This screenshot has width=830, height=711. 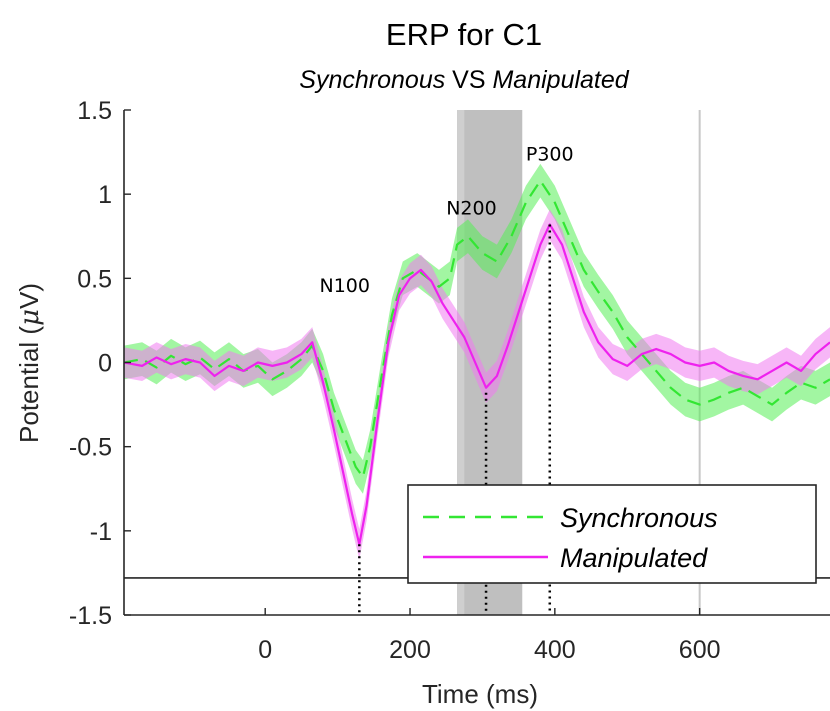 What do you see at coordinates (480, 694) in the screenshot?
I see `x-axis-label: Time (ms)` at bounding box center [480, 694].